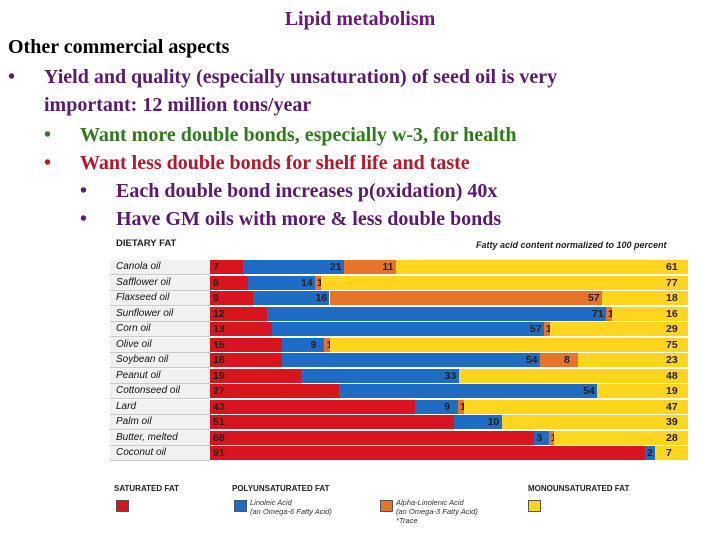  I want to click on legend-text: Linoleic Acid, so click(271, 502).